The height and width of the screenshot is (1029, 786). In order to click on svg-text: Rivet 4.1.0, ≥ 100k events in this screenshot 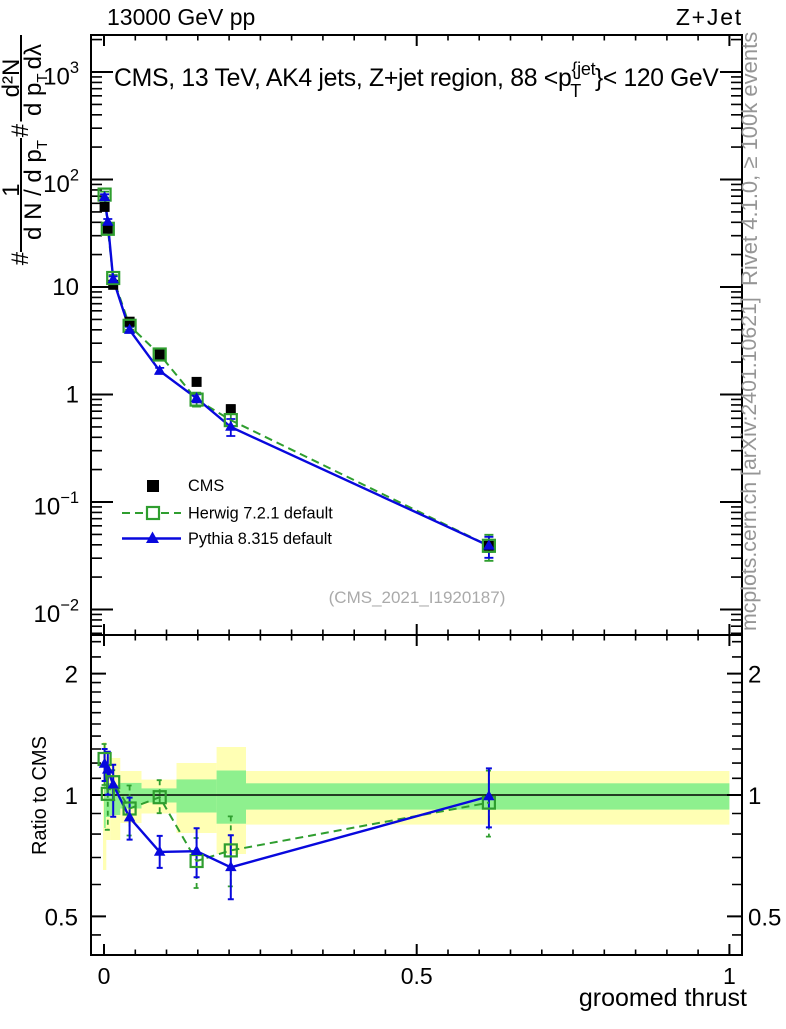, I will do `click(749, 159)`.